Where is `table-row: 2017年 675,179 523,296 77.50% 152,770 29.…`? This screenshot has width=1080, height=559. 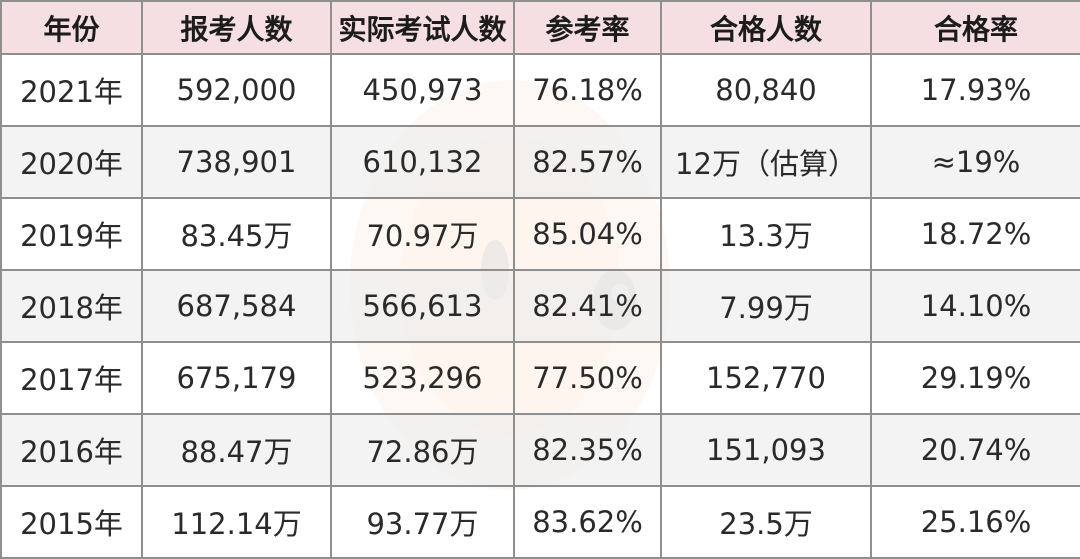
table-row: 2017年 675,179 523,296 77.50% 152,770 29.… is located at coordinates (540, 378).